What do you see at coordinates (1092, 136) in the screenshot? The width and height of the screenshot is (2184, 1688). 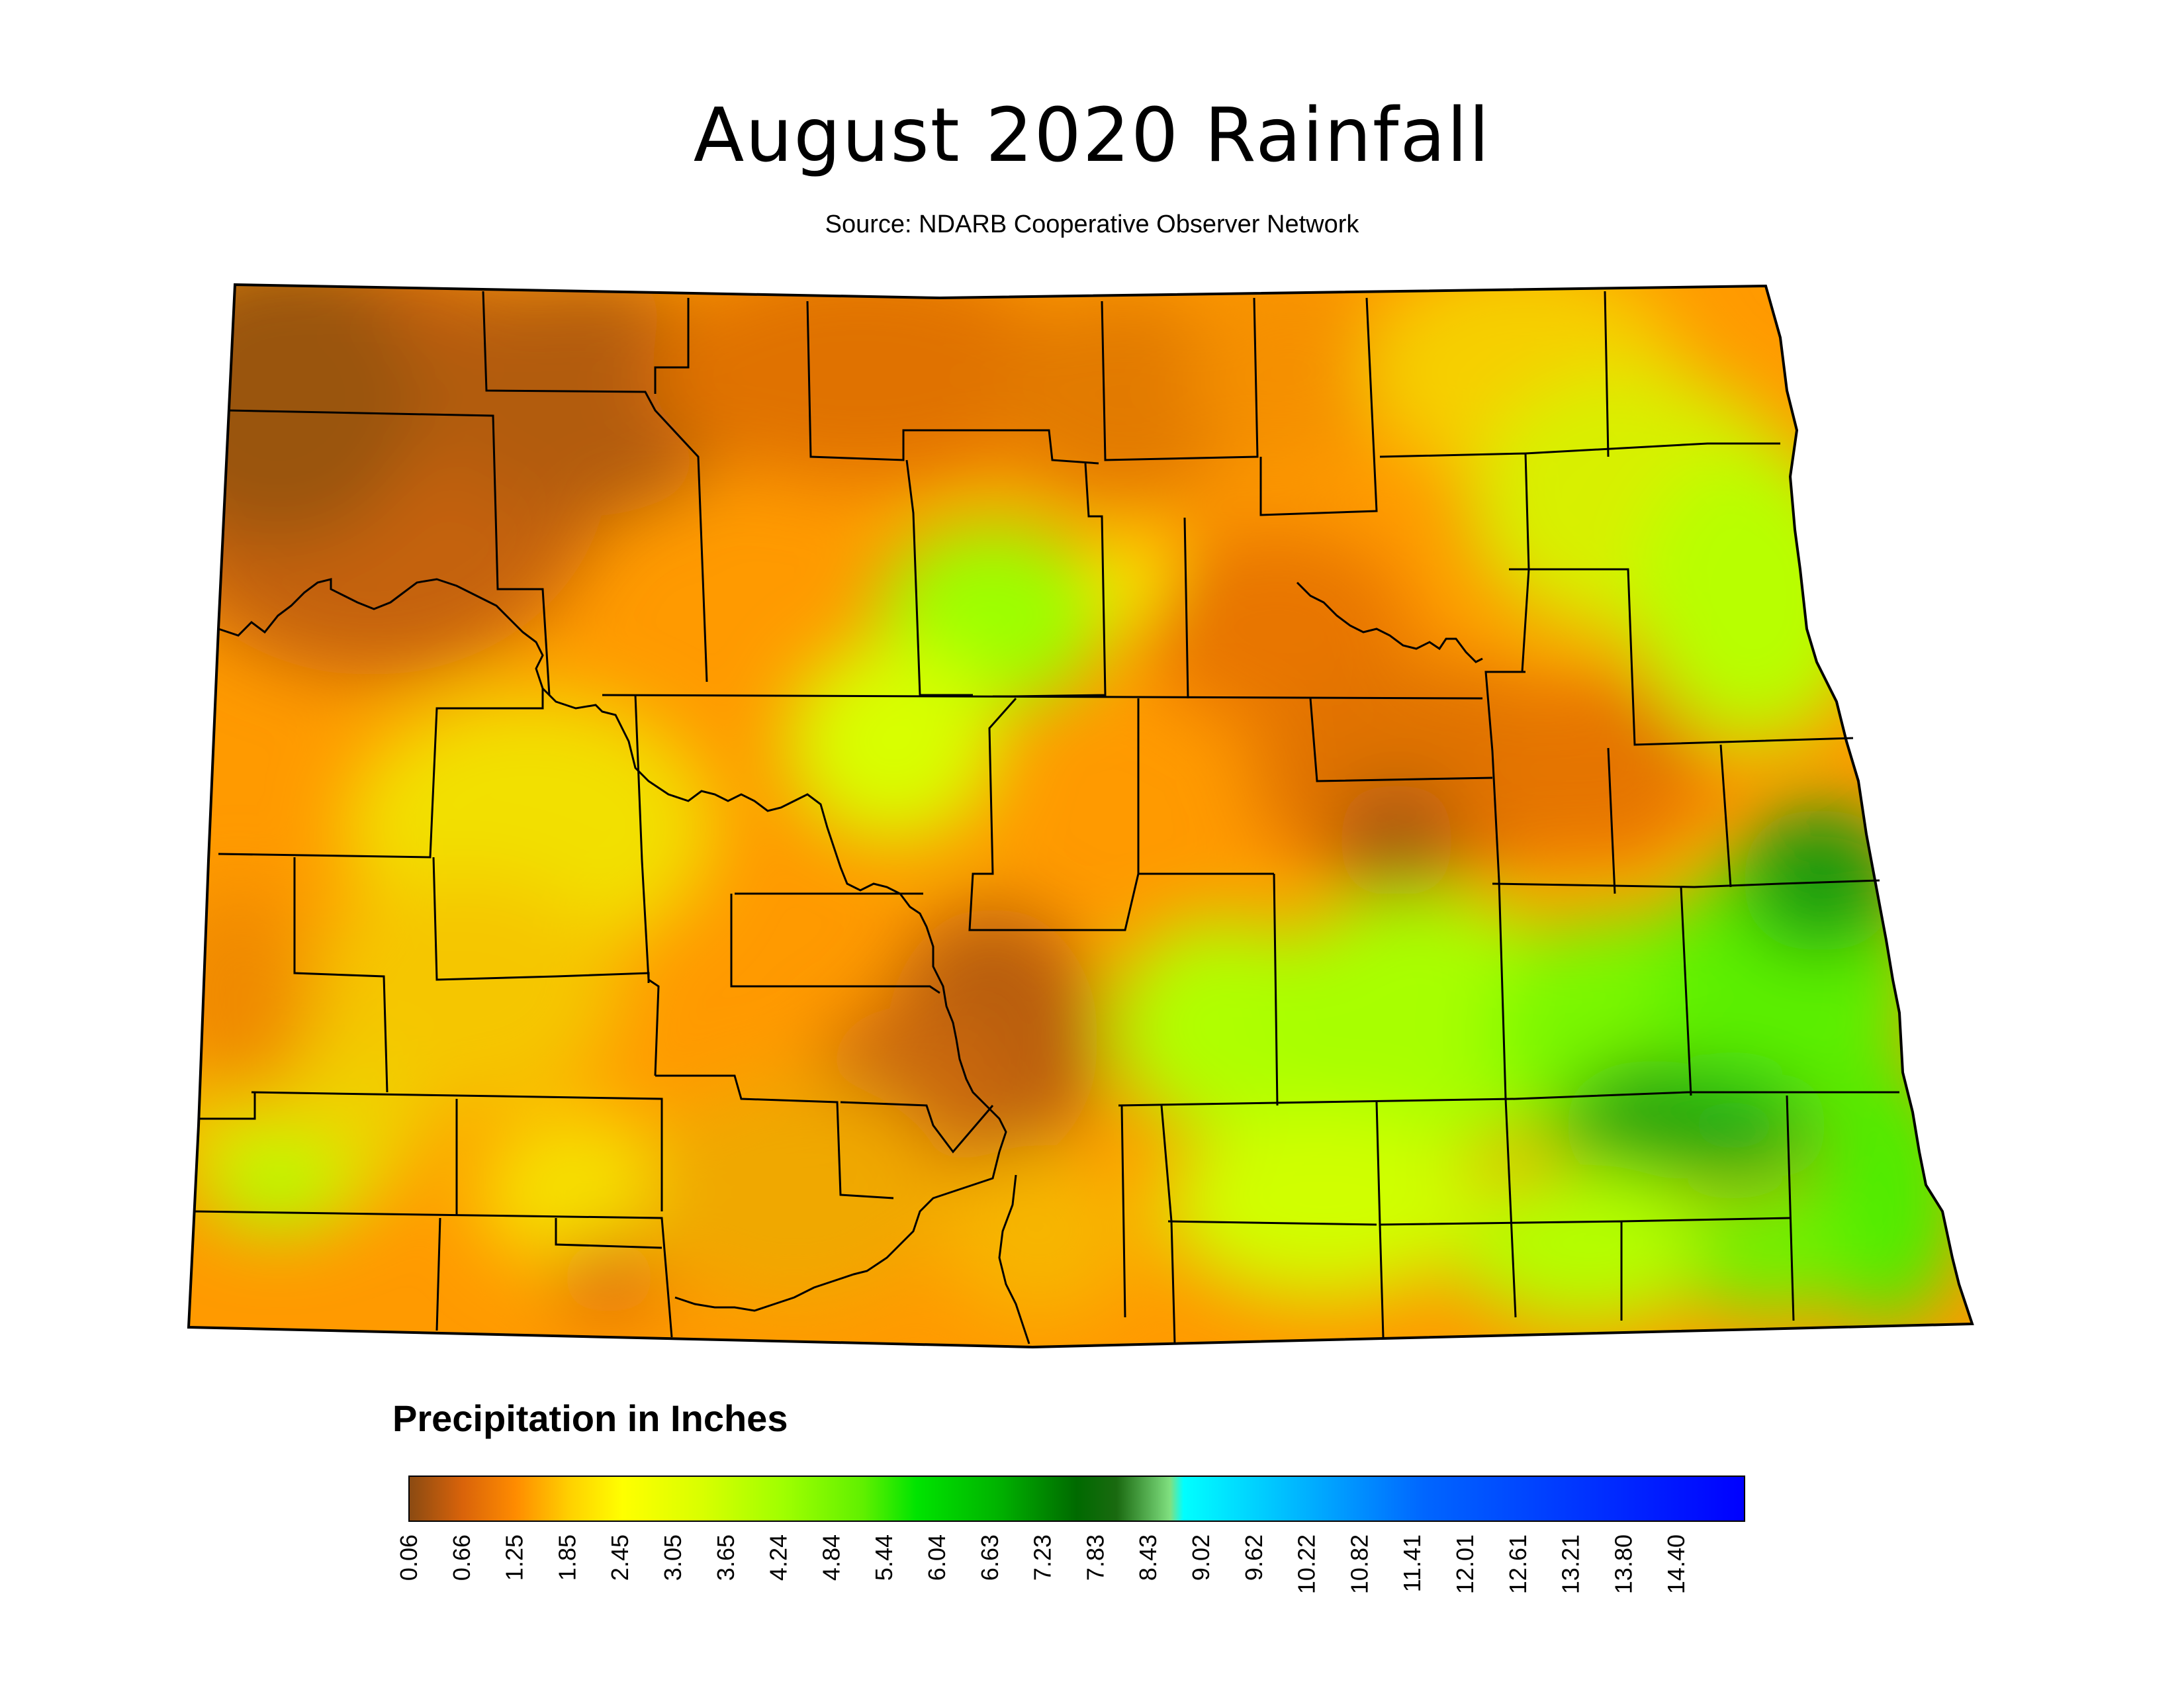 I see `map-title: August 2020 Rainfall` at bounding box center [1092, 136].